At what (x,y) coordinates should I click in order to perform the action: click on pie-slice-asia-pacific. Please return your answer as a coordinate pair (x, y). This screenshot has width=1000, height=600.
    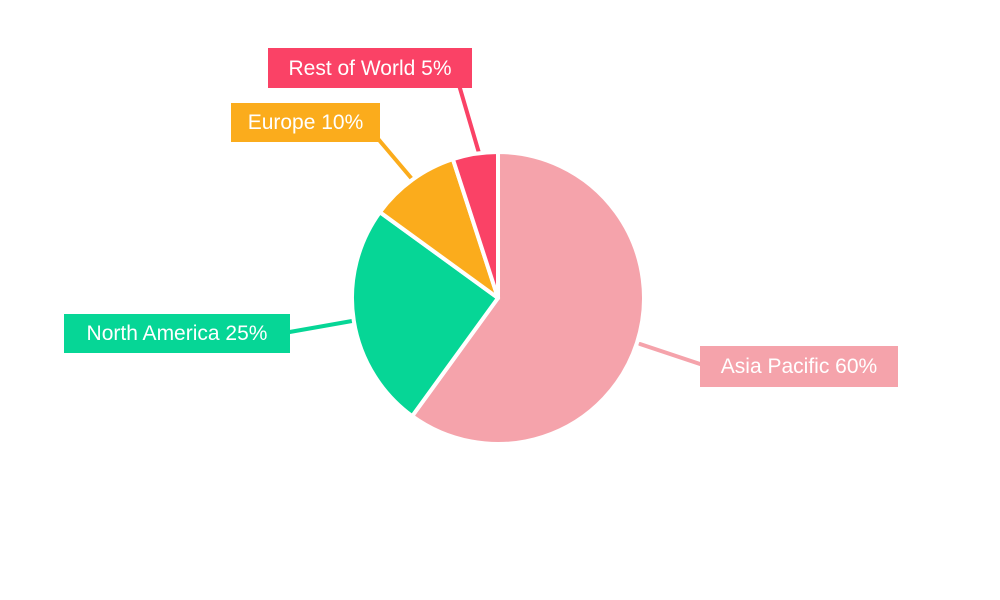
    Looking at the image, I should click on (528, 298).